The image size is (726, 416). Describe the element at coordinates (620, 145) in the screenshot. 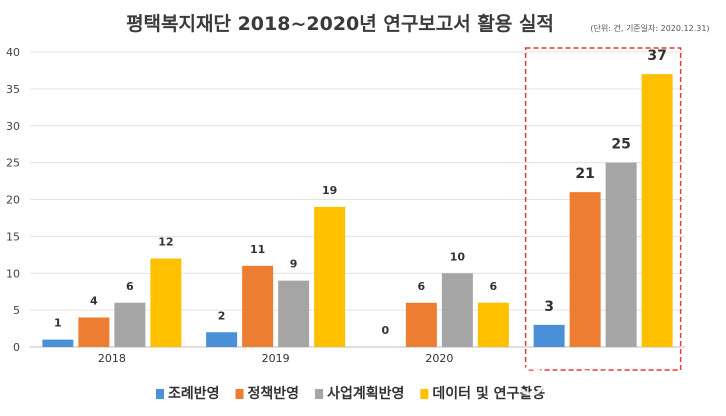

I see `data-label: 25` at that location.